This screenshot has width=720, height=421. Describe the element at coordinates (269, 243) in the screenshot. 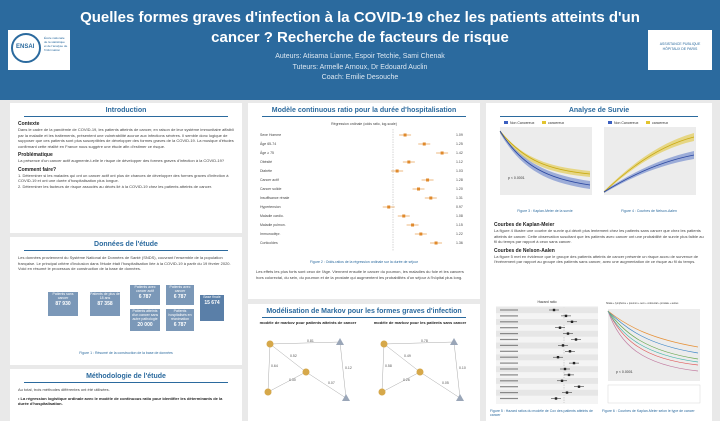

I see `forest-label: Corticoïdes` at that location.